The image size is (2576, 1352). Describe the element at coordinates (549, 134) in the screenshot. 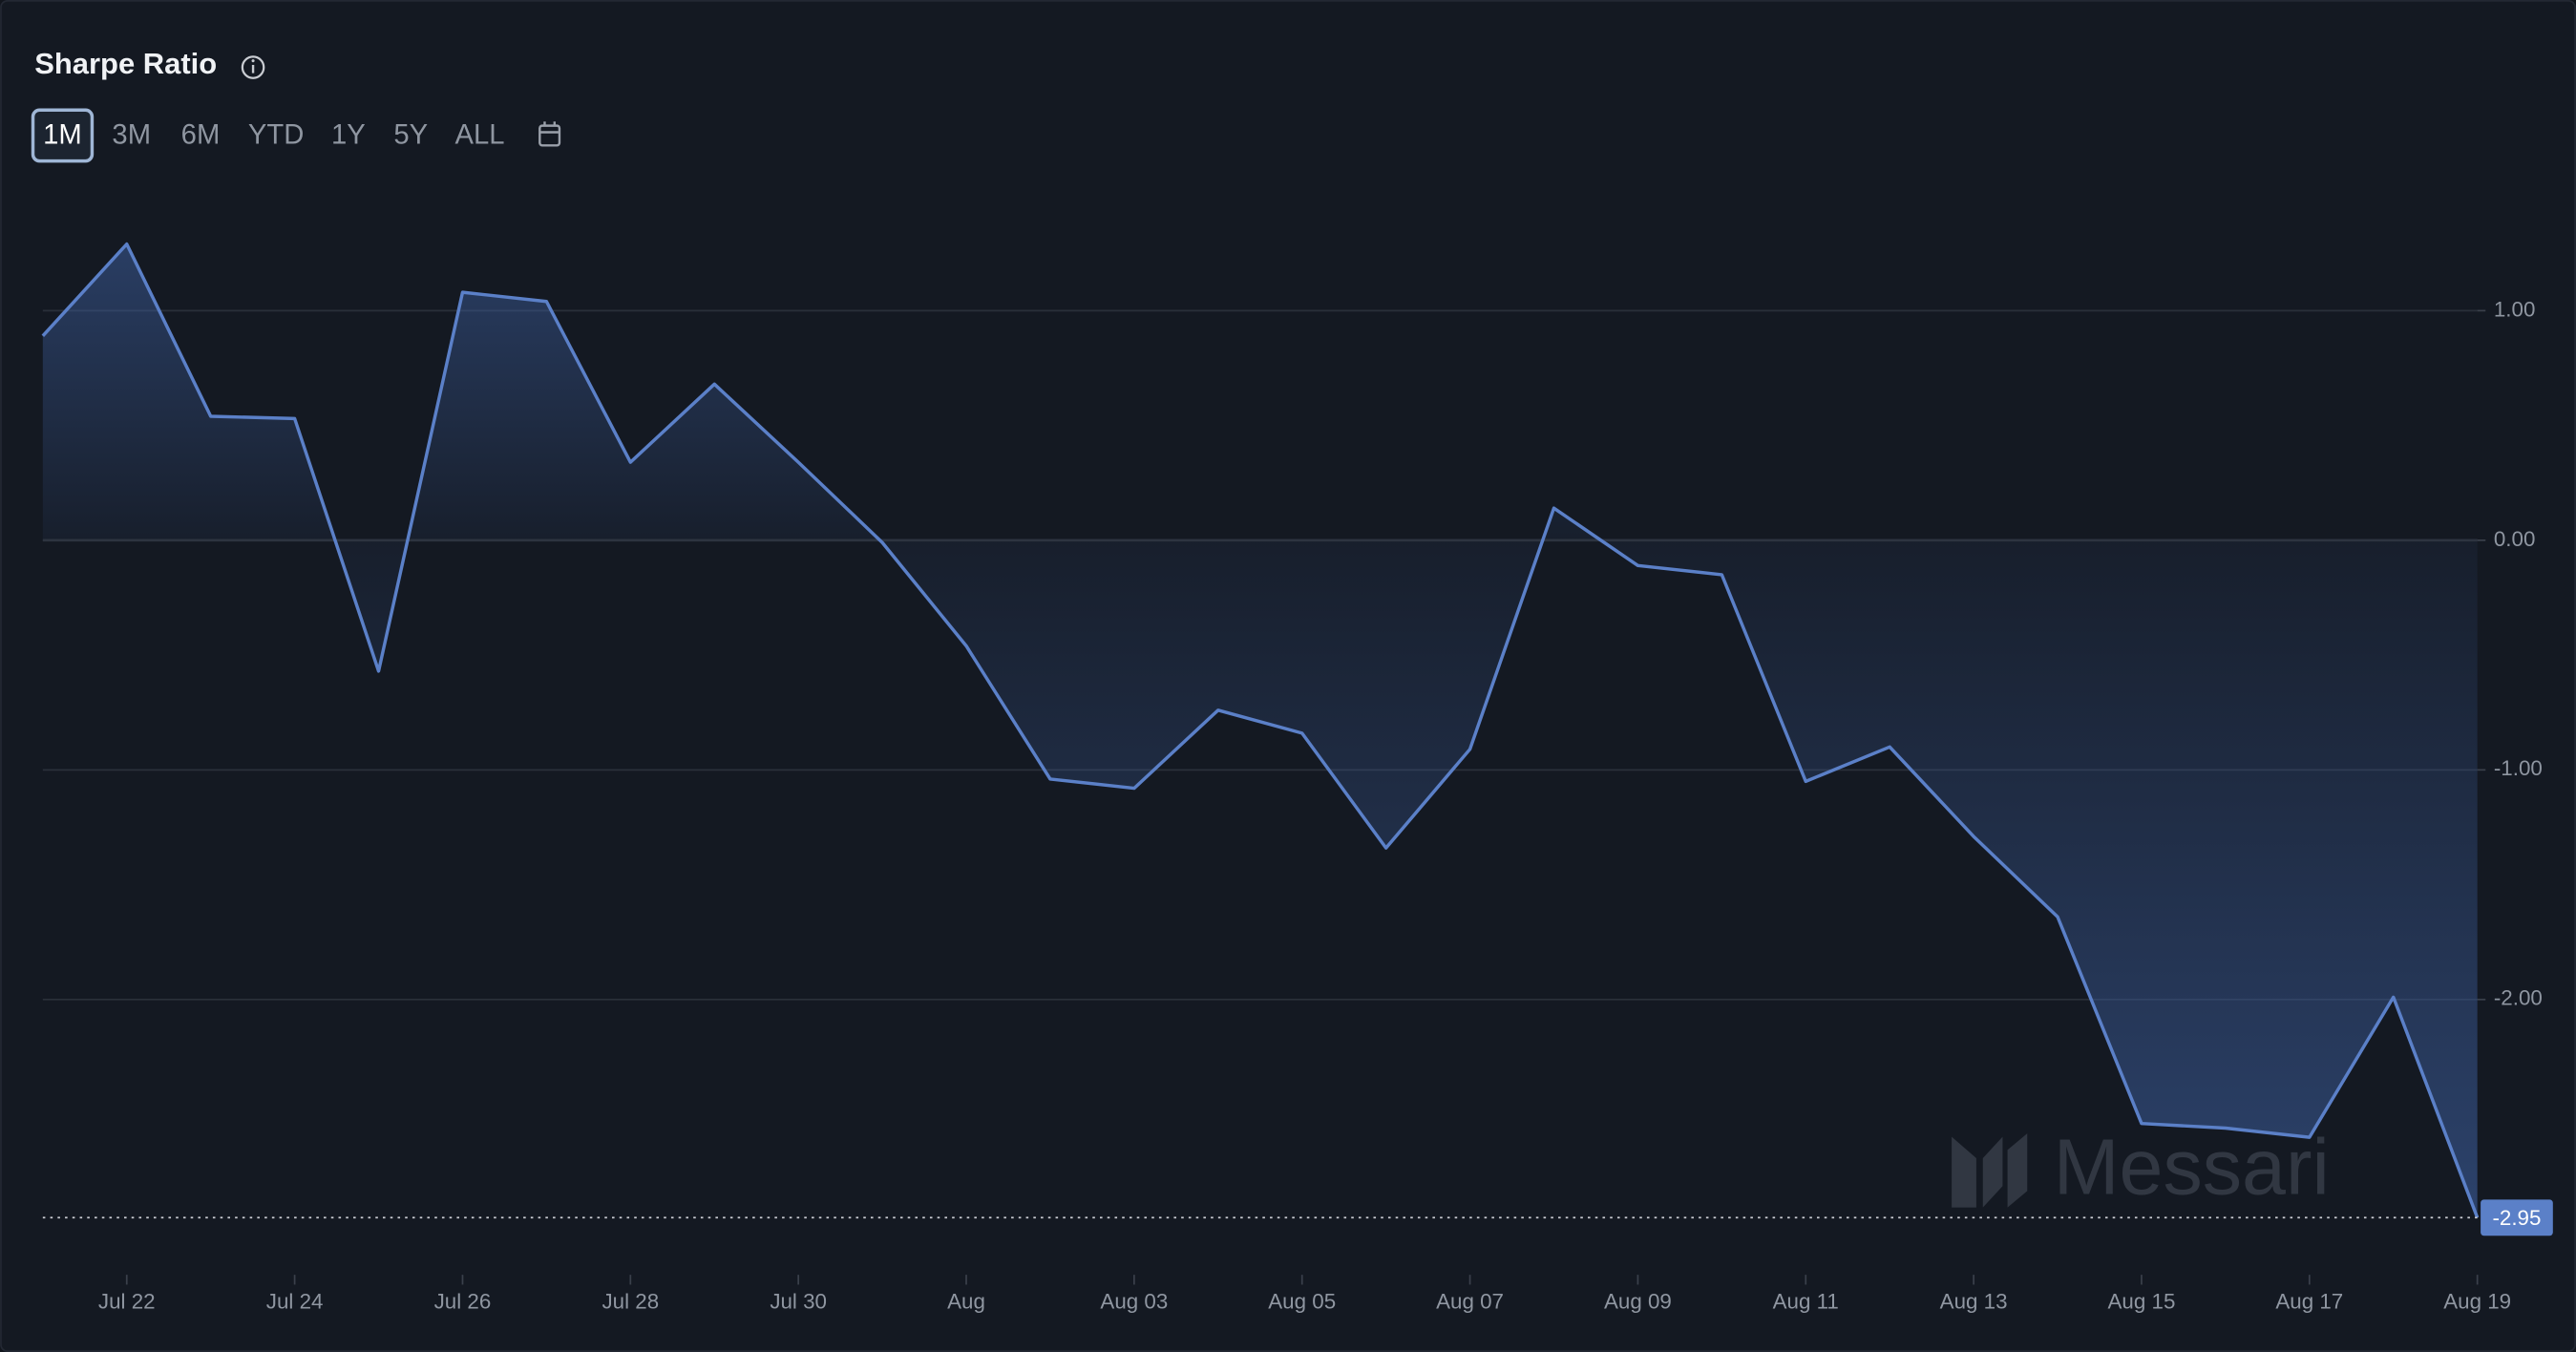

I see `calendar-icon` at that location.